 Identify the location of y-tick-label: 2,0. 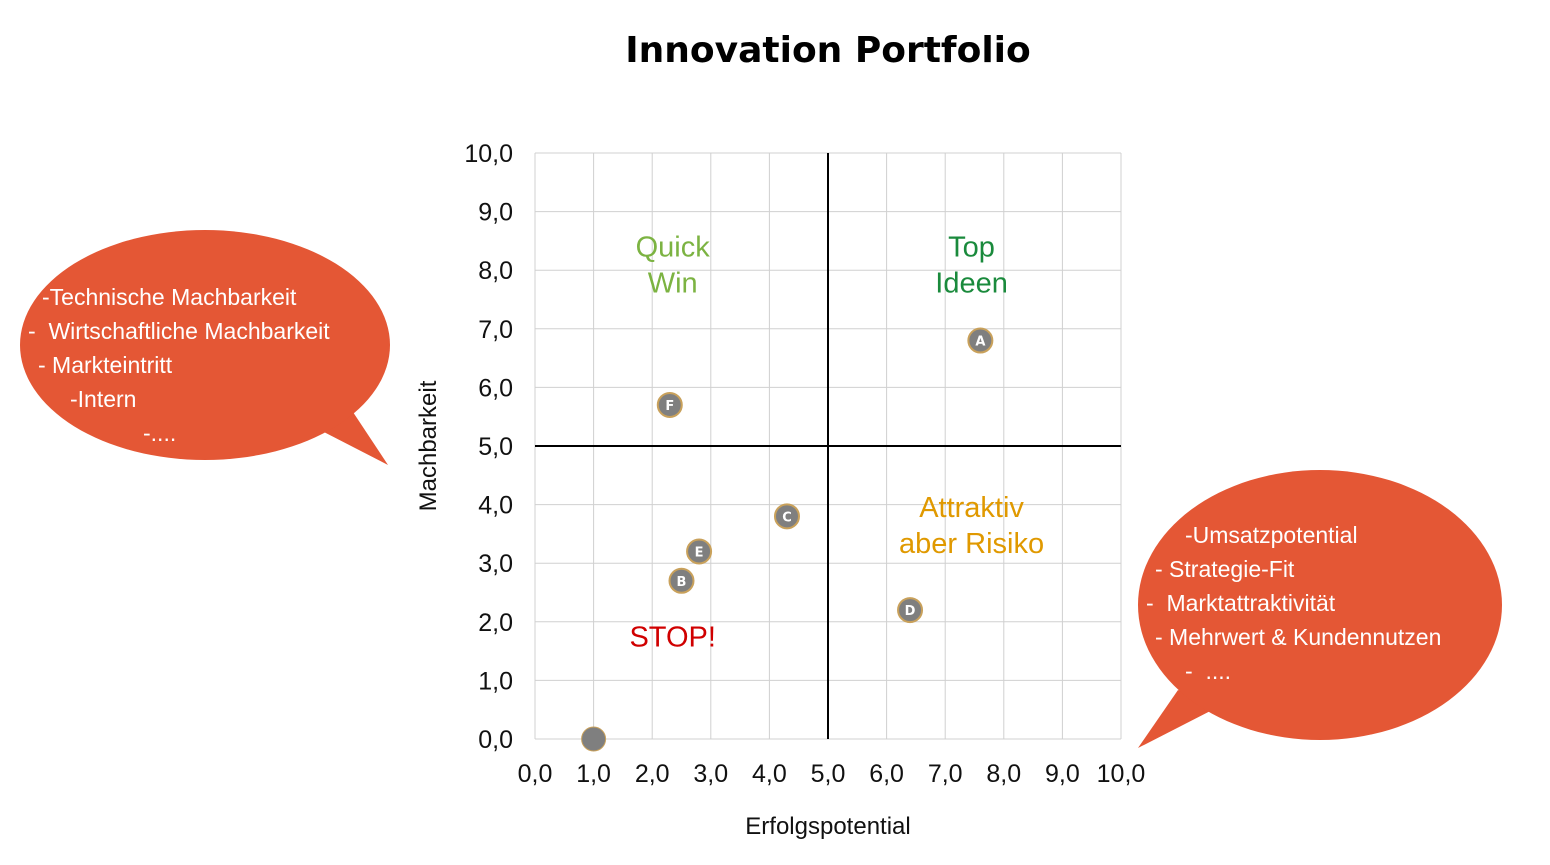
(495, 623).